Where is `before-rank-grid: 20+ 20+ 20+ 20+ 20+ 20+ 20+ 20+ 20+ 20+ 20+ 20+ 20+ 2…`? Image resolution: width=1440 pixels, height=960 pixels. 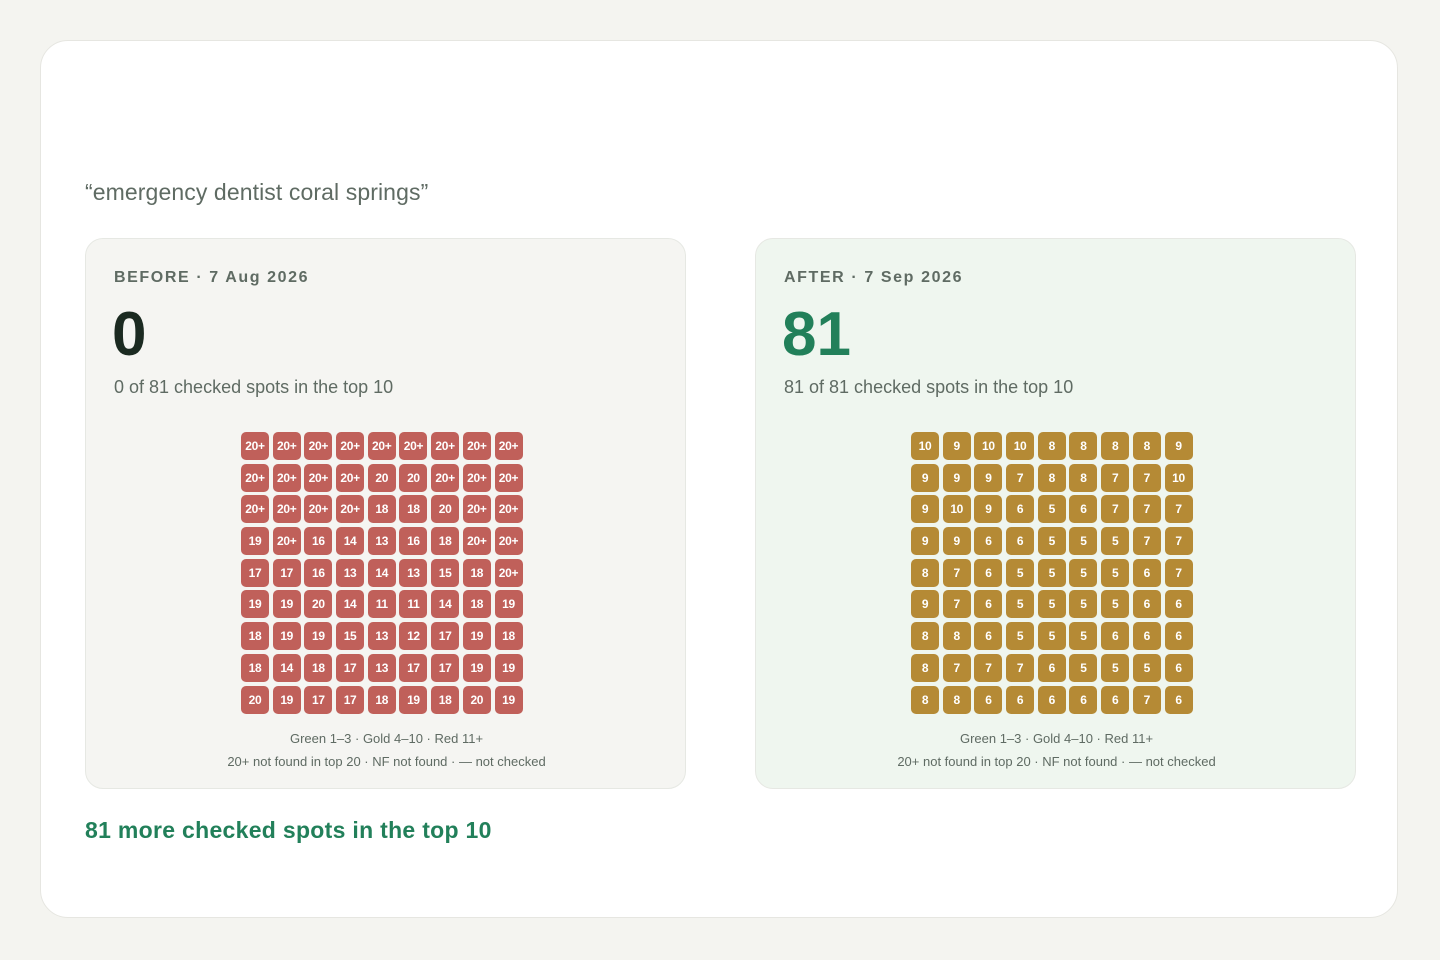 before-rank-grid: 20+ 20+ 20+ 20+ 20+ 20+ 20+ 20+ 20+ 20+ 20+ 20+ 20+ 2… is located at coordinates (383, 573).